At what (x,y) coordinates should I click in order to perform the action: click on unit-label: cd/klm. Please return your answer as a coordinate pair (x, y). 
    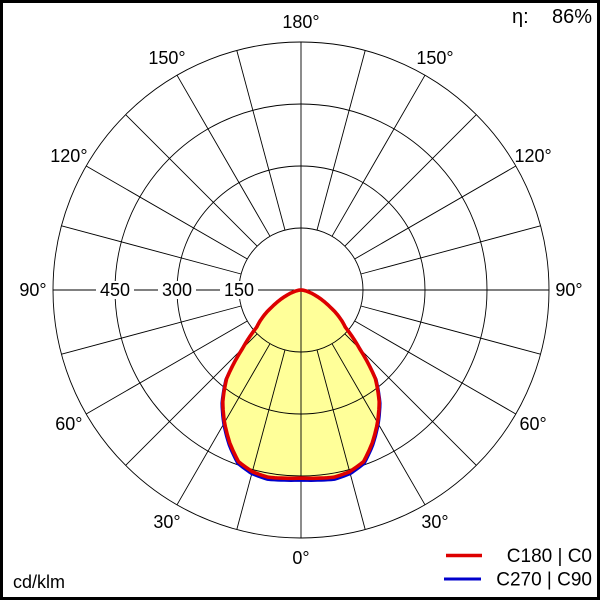
    Looking at the image, I should click on (39, 582).